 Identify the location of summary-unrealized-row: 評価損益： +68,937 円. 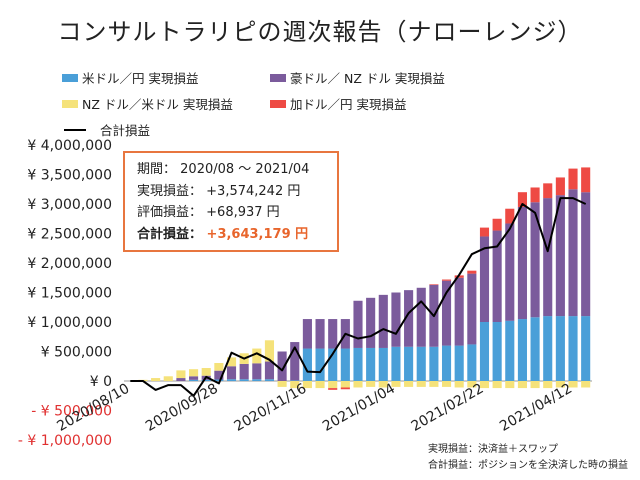
(231, 213).